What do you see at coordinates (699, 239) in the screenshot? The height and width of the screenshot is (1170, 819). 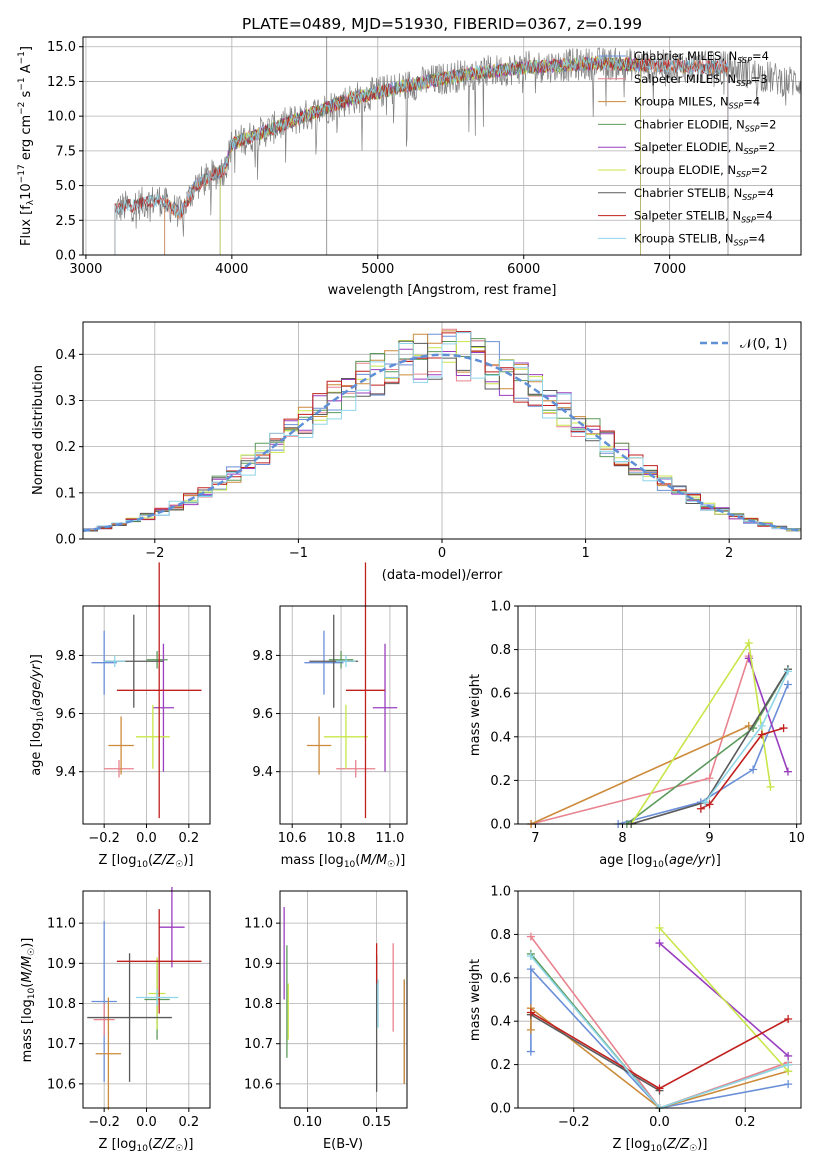 I see `legend-label-kroupa-stelib: Kroupa STELIB, NSSP=4` at bounding box center [699, 239].